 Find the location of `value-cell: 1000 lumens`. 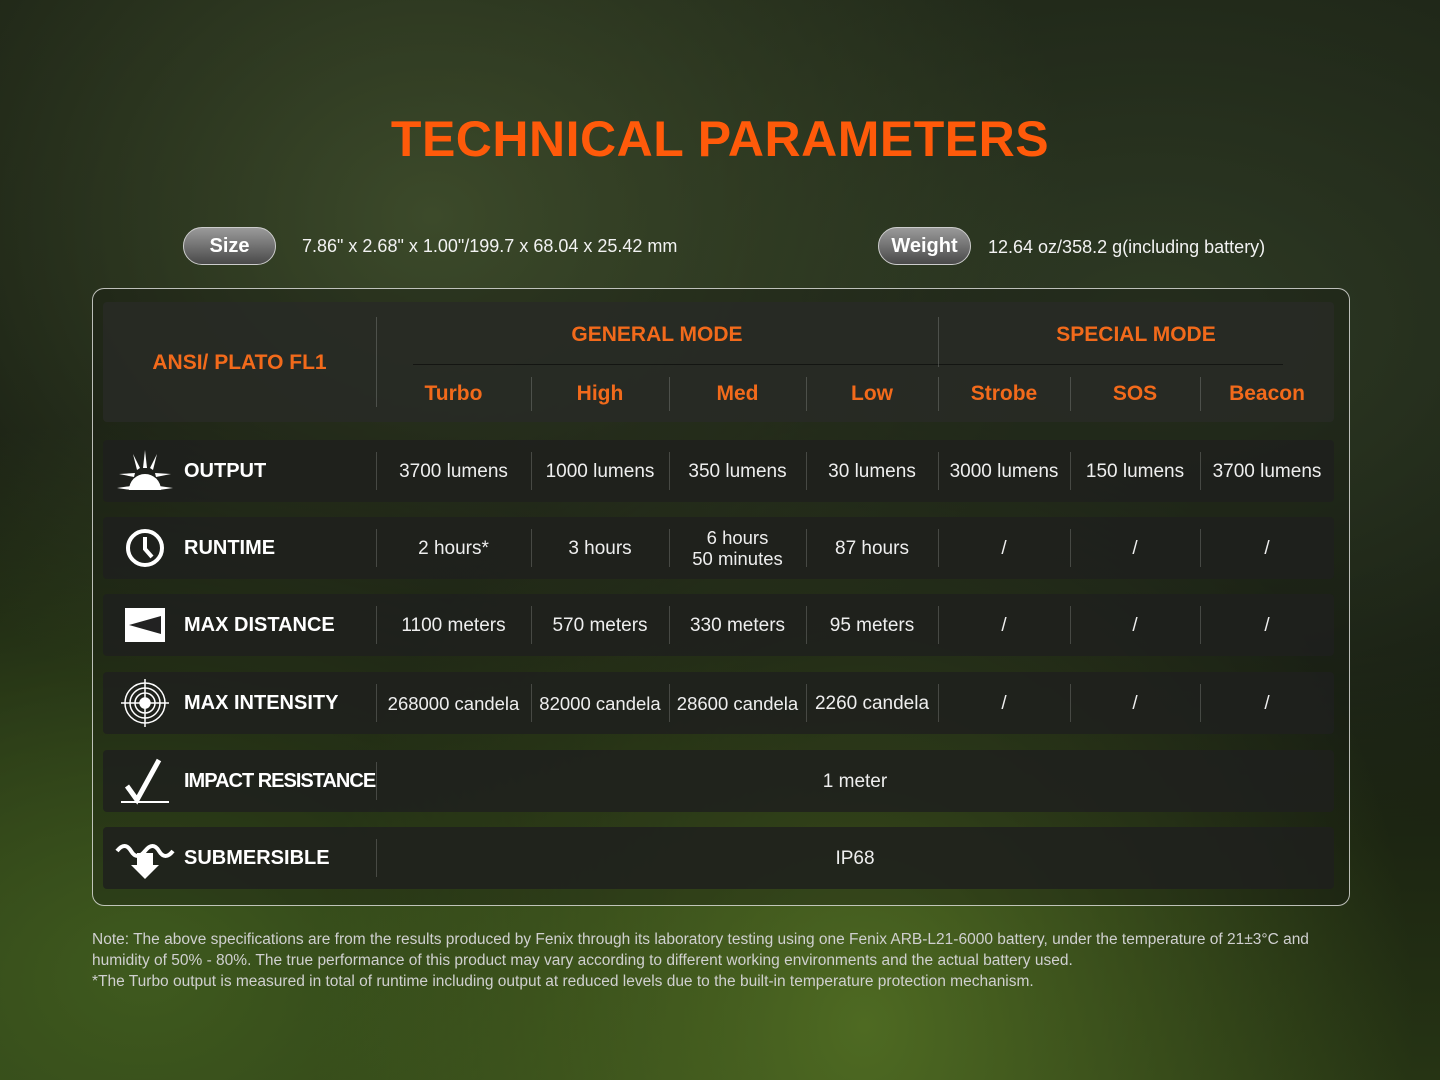

value-cell: 1000 lumens is located at coordinates (600, 471).